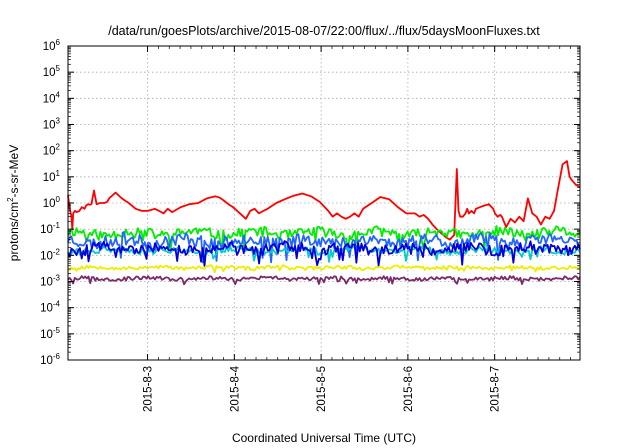 This screenshot has width=640, height=448. What do you see at coordinates (52, 124) in the screenshot?
I see `y-tick-label: 10³` at bounding box center [52, 124].